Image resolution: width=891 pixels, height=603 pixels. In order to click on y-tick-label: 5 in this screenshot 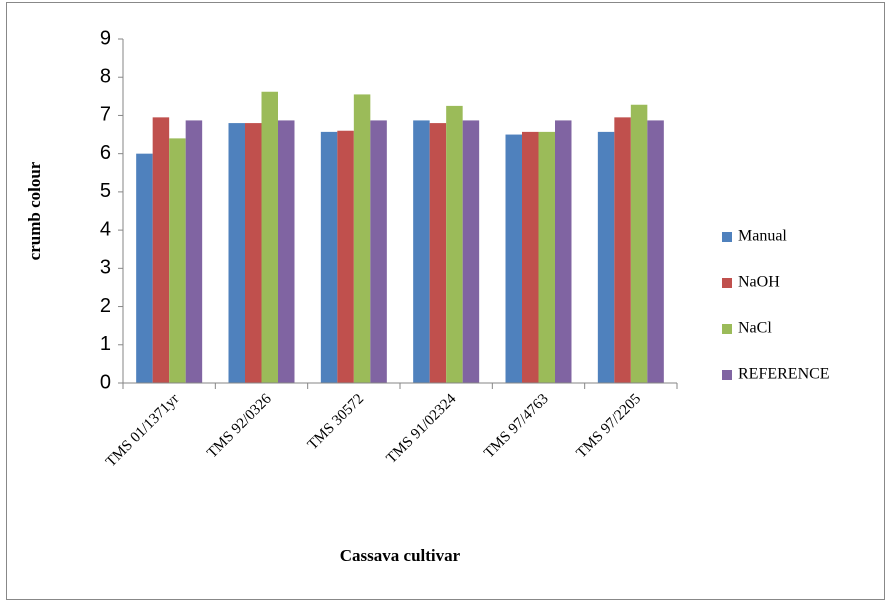, I will do `click(105, 191)`.